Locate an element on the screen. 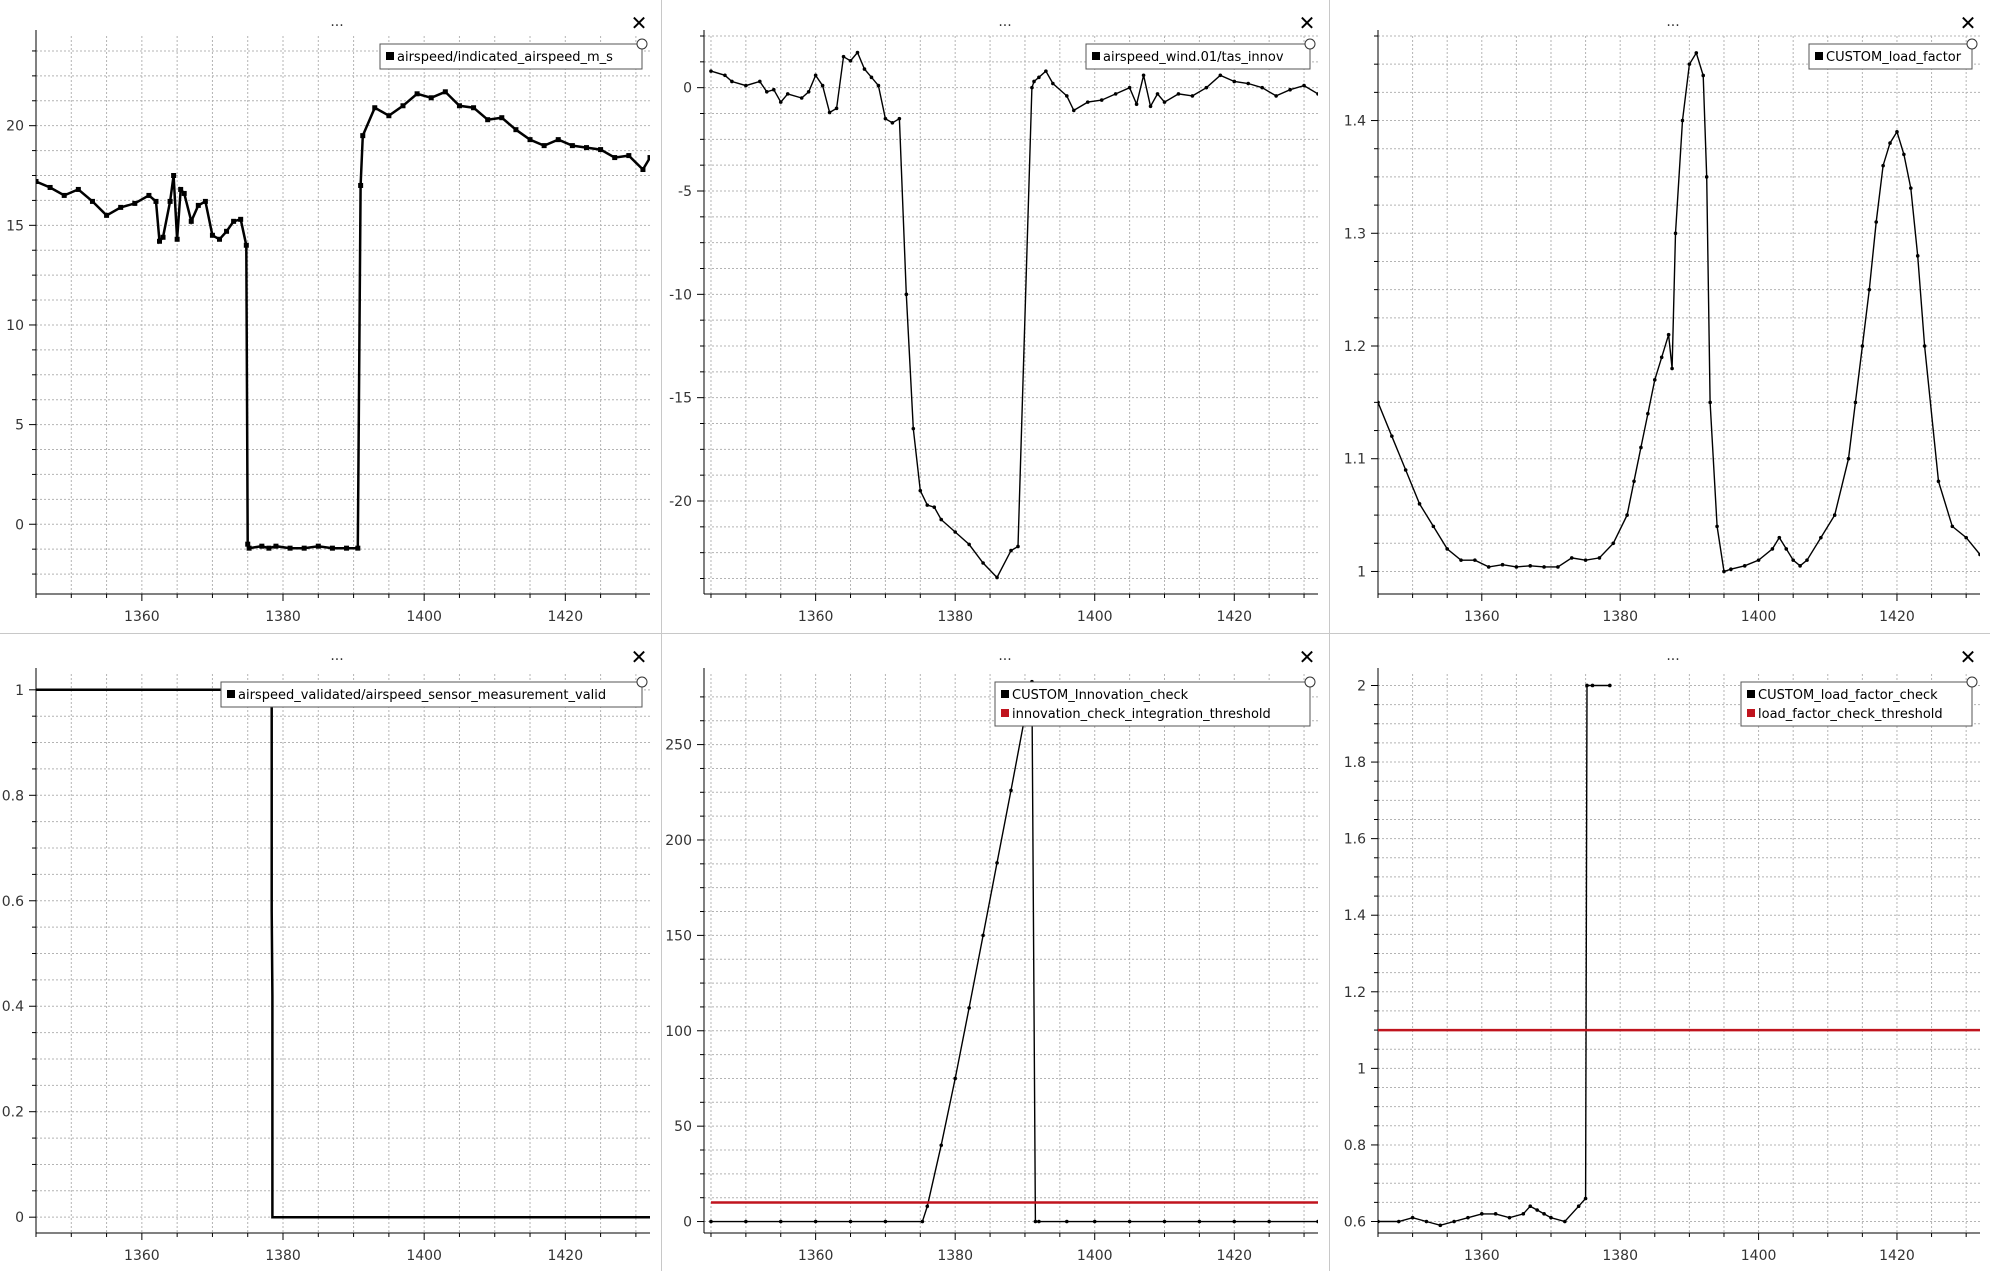 The image size is (1990, 1271). legend-label: innovation_check_integration_threshold is located at coordinates (1141, 714).